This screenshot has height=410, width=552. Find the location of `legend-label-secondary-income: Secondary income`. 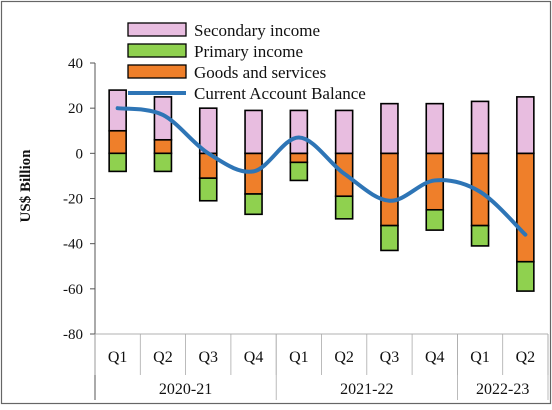

legend-label-secondary-income: Secondary income is located at coordinates (257, 30).